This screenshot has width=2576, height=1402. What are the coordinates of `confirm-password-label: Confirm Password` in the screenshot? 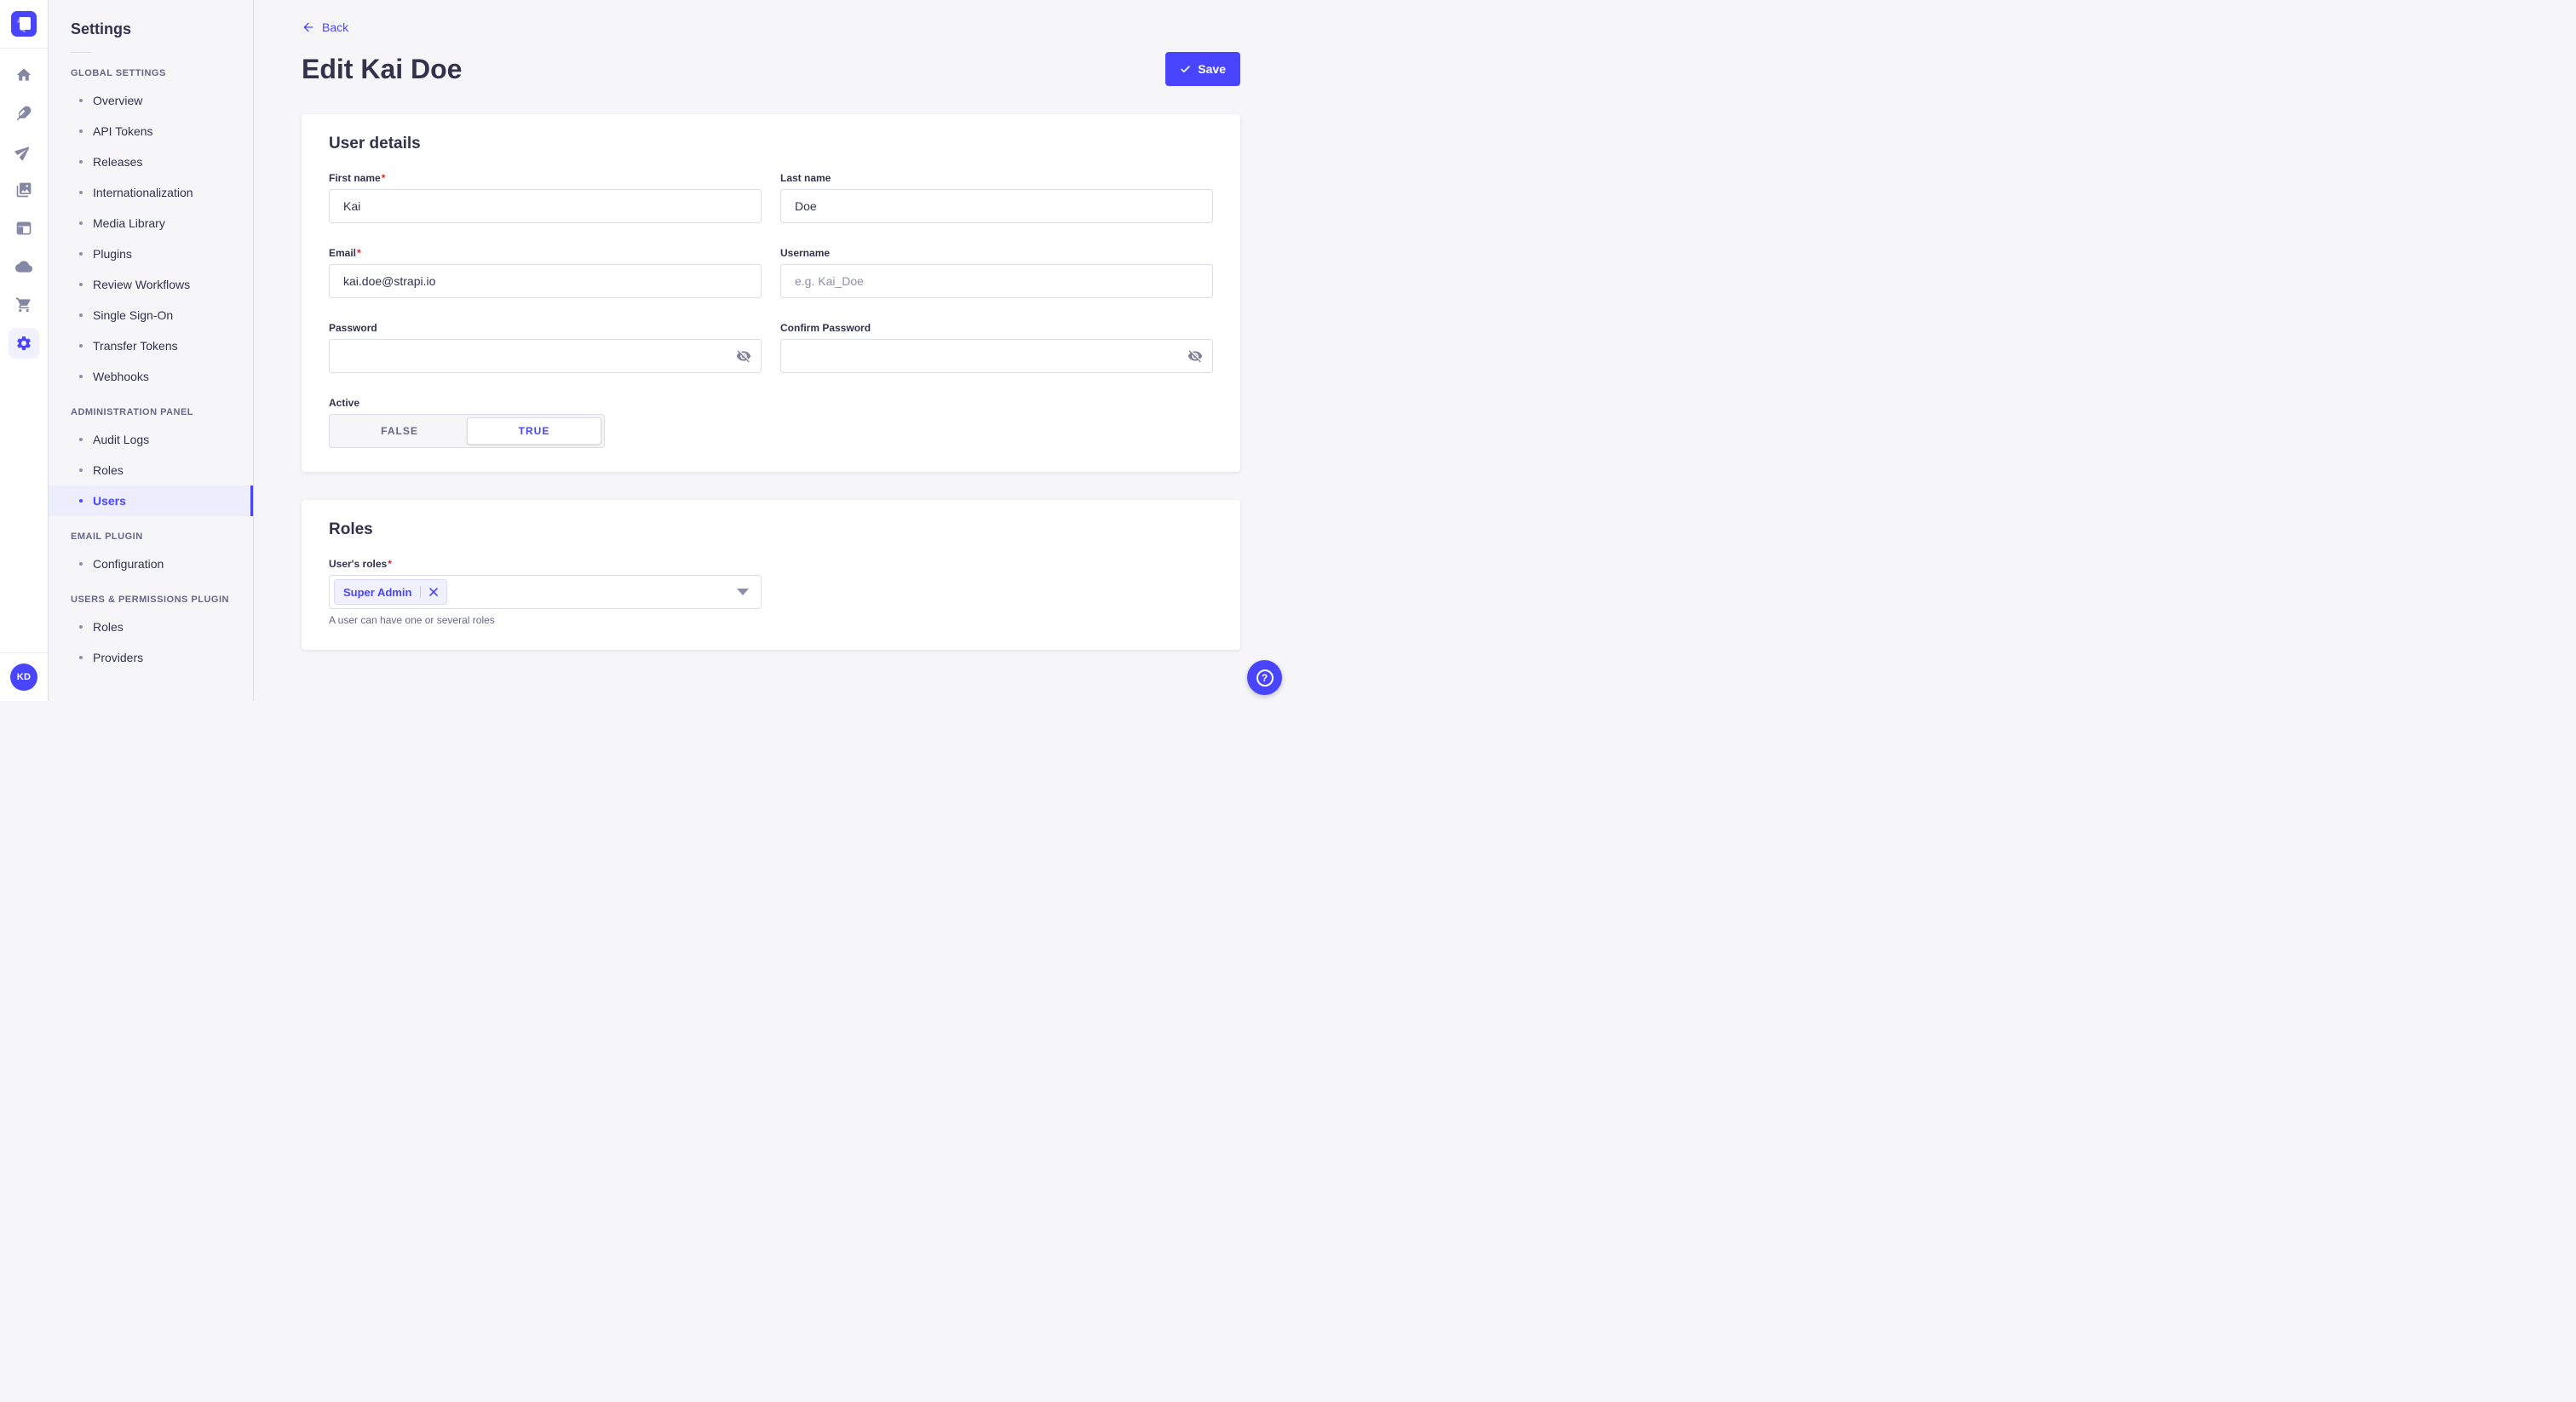 It's located at (826, 328).